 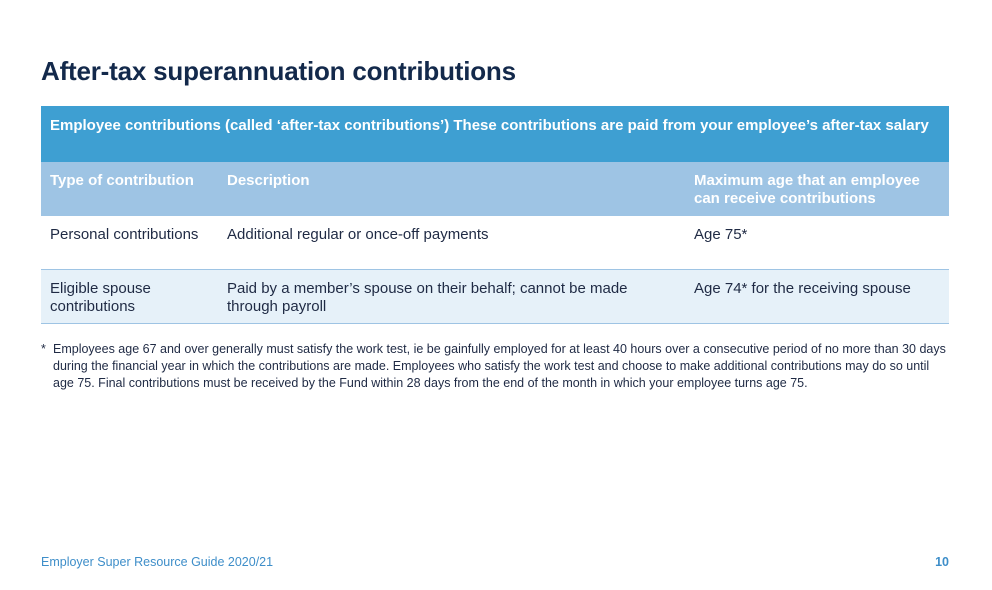 I want to click on footnote-marker: *, so click(x=43, y=349).